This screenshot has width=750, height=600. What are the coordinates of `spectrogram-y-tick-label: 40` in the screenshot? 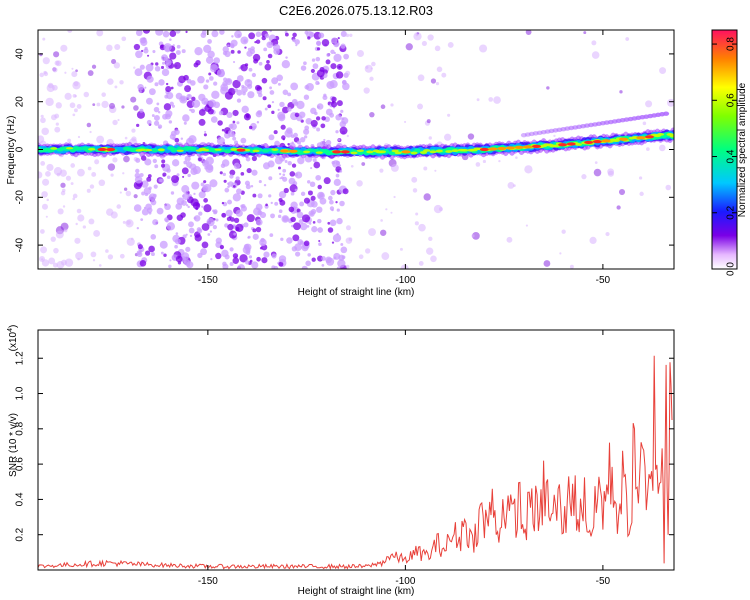 It's located at (20, 54).